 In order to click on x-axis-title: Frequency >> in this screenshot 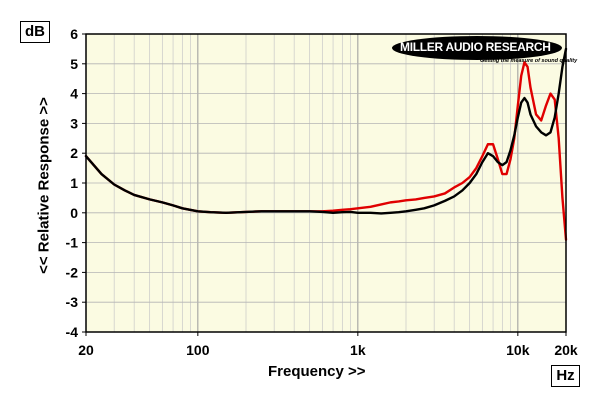, I will do `click(317, 371)`.